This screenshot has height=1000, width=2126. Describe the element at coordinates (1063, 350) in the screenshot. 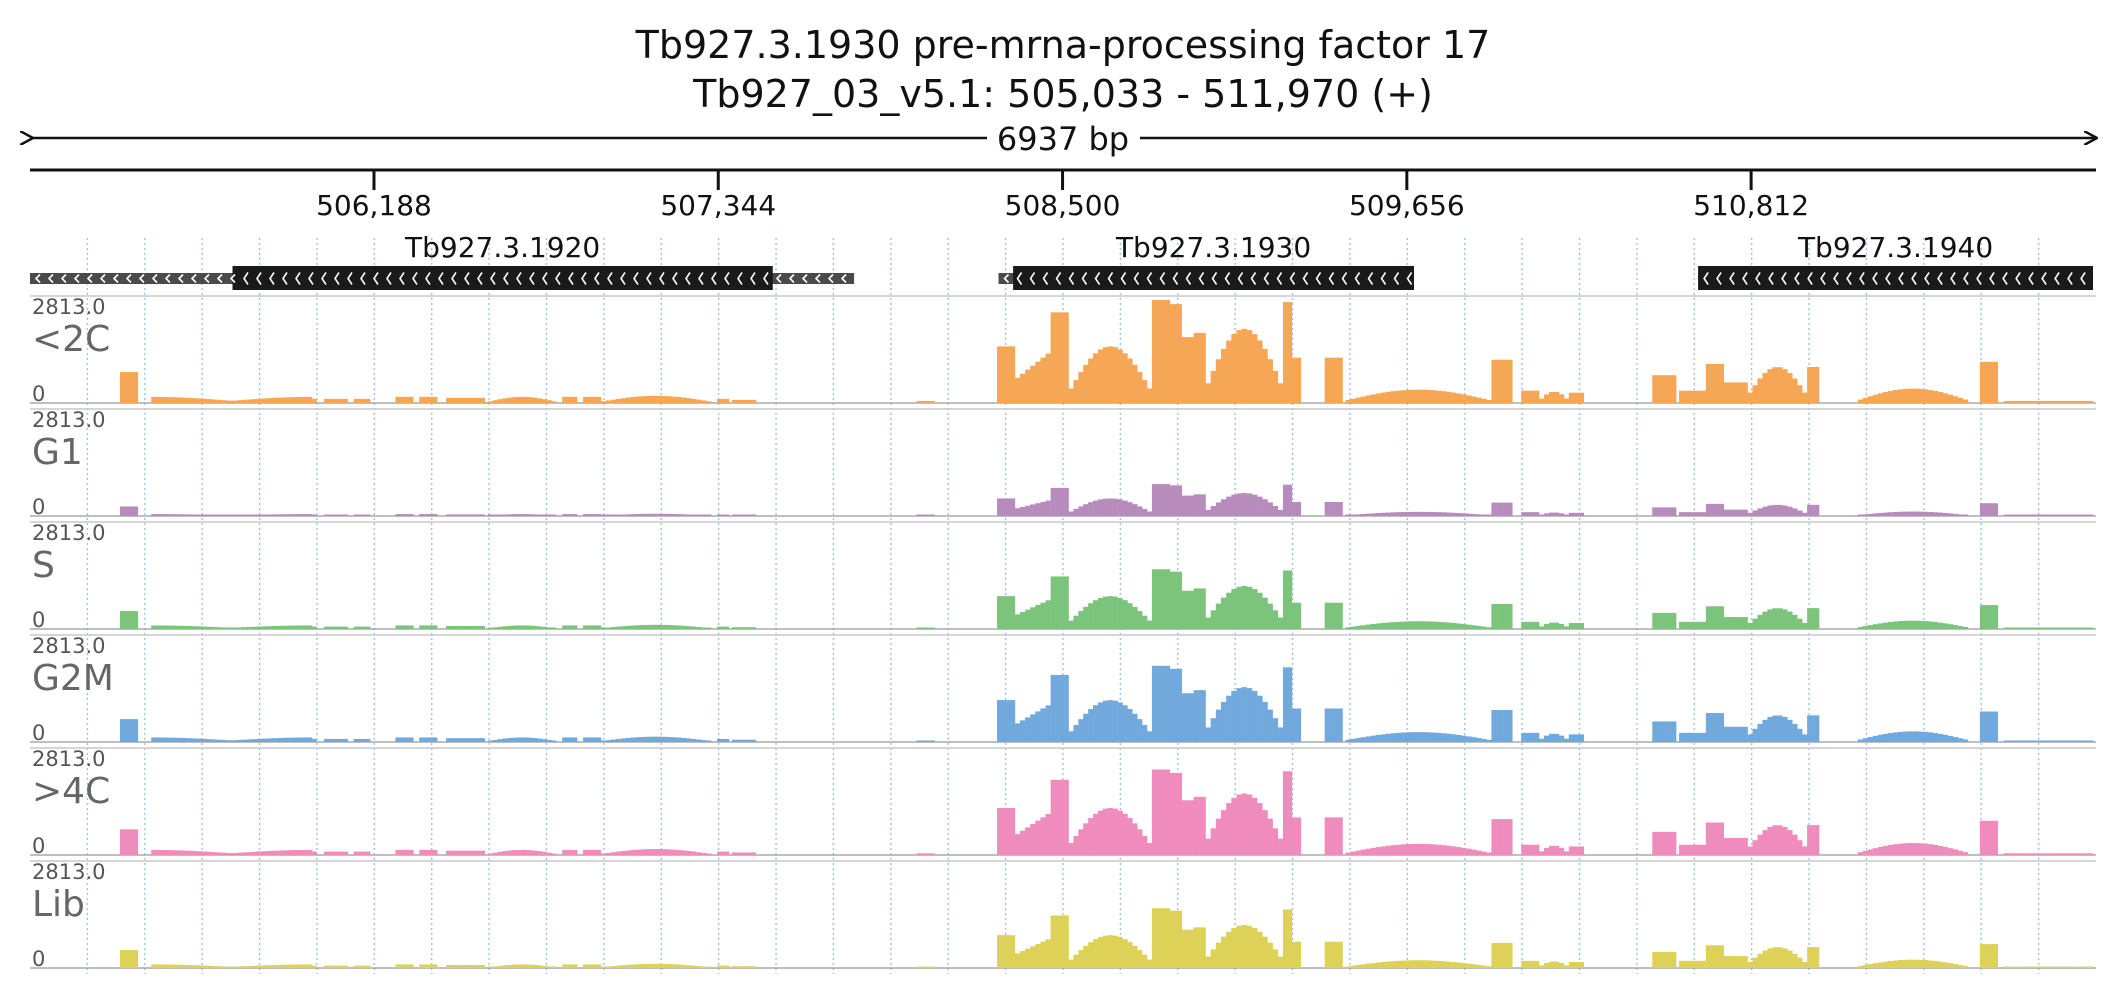

I see `track-1: 2813.0<2C0` at that location.